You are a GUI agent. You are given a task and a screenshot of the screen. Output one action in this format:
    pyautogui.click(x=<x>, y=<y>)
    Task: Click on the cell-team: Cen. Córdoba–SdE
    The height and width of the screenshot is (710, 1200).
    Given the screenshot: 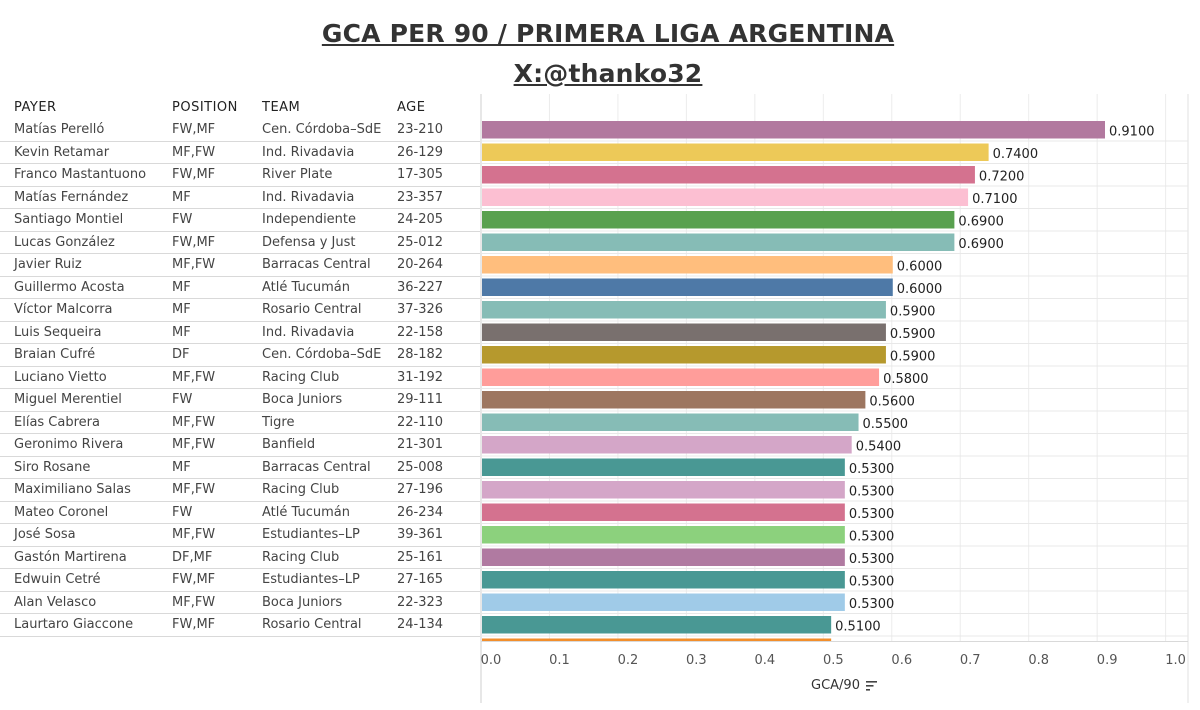 What is the action you would take?
    pyautogui.click(x=322, y=354)
    